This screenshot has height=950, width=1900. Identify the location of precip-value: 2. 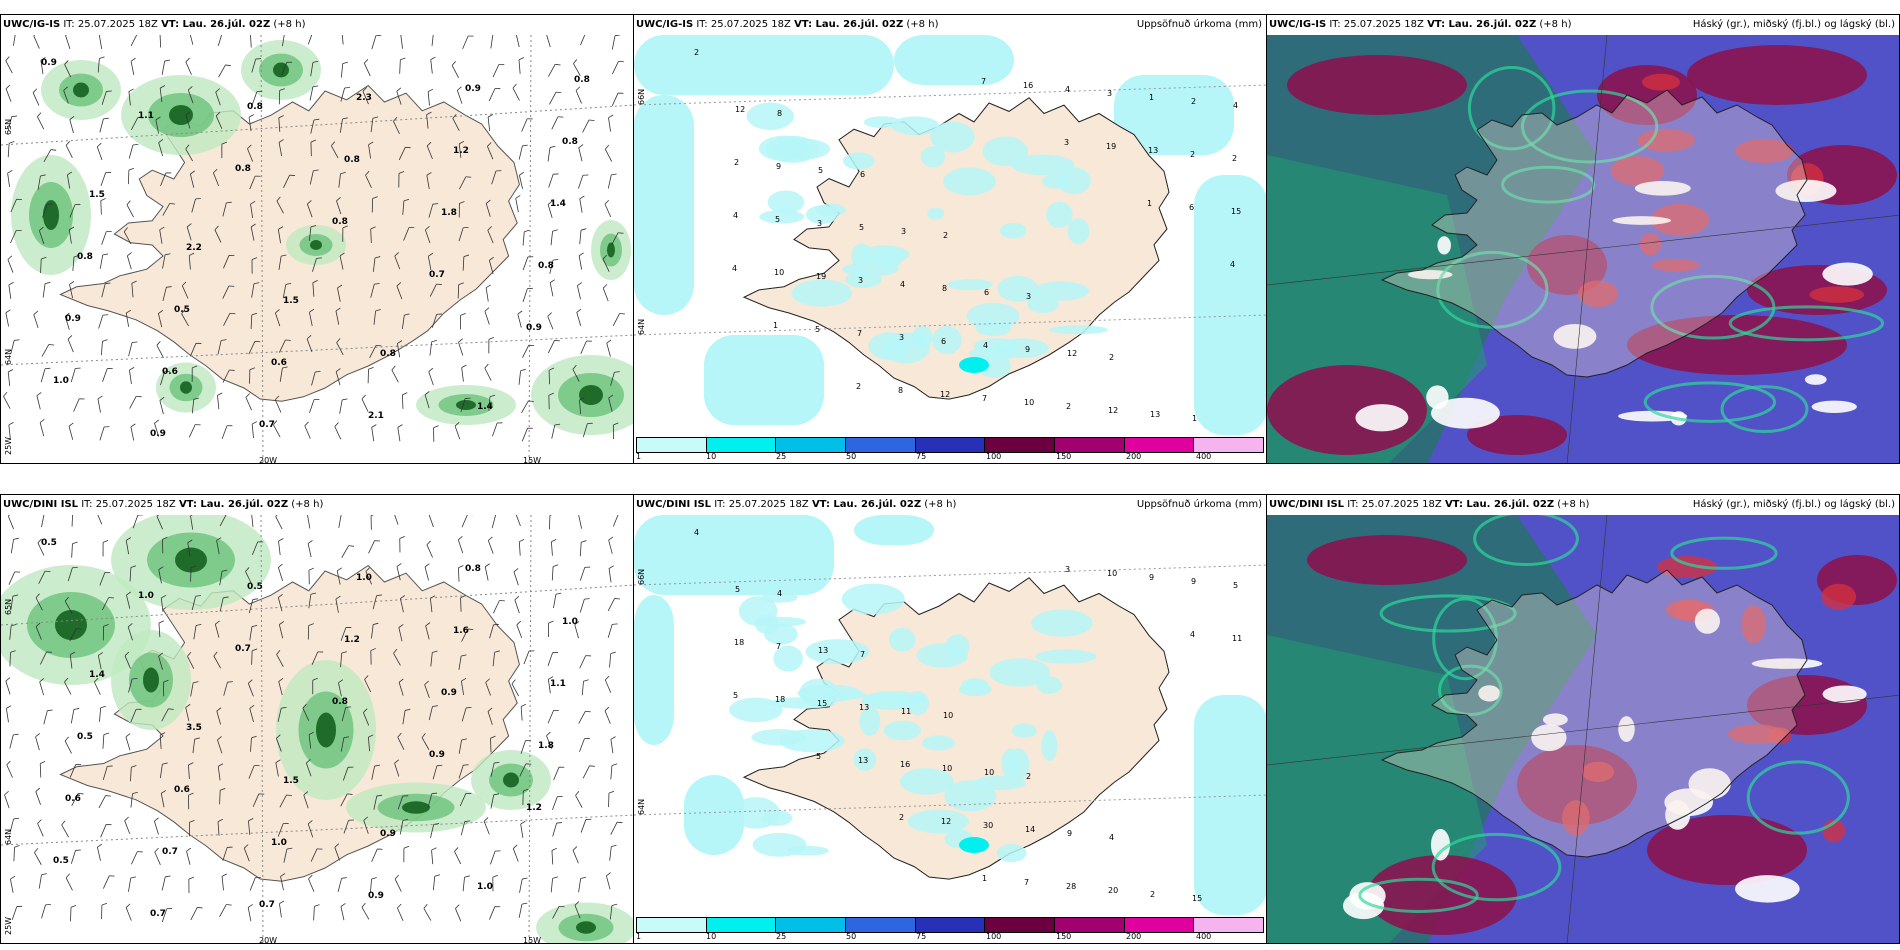
(901, 817).